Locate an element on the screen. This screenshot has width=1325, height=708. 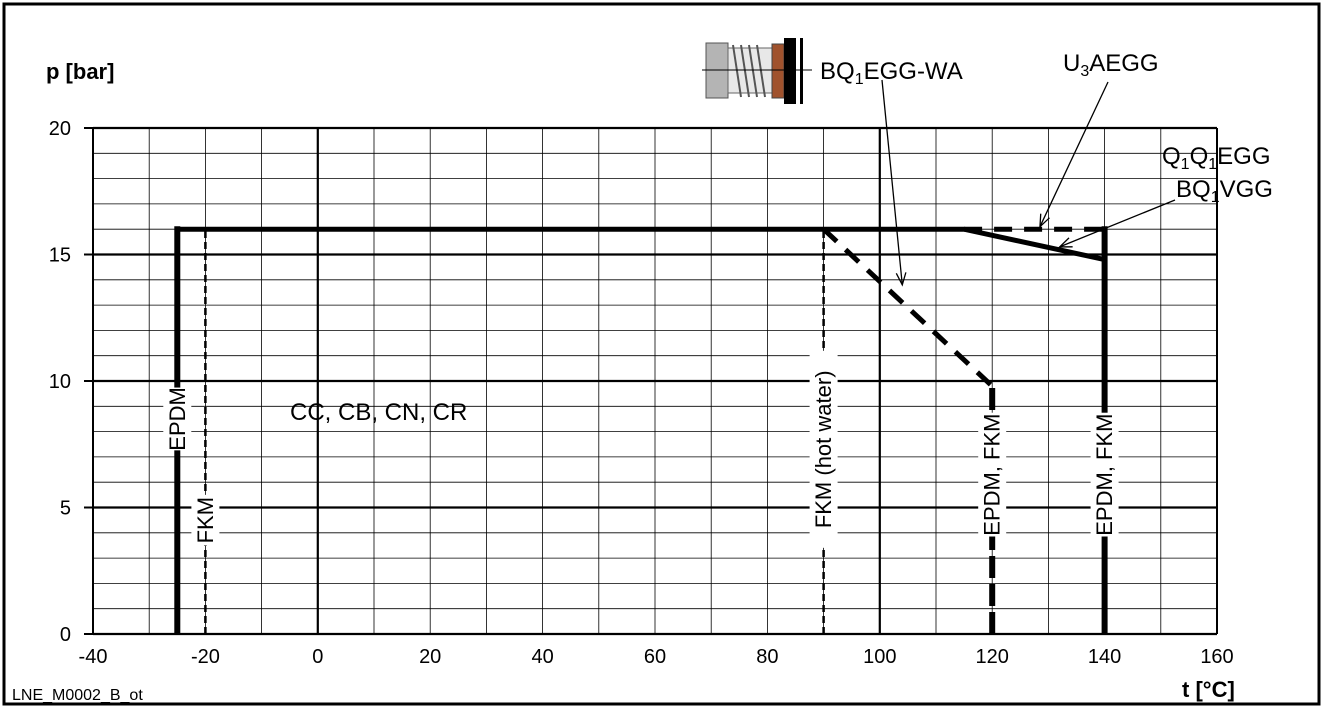
annotation-arrows is located at coordinates (1028, 183).